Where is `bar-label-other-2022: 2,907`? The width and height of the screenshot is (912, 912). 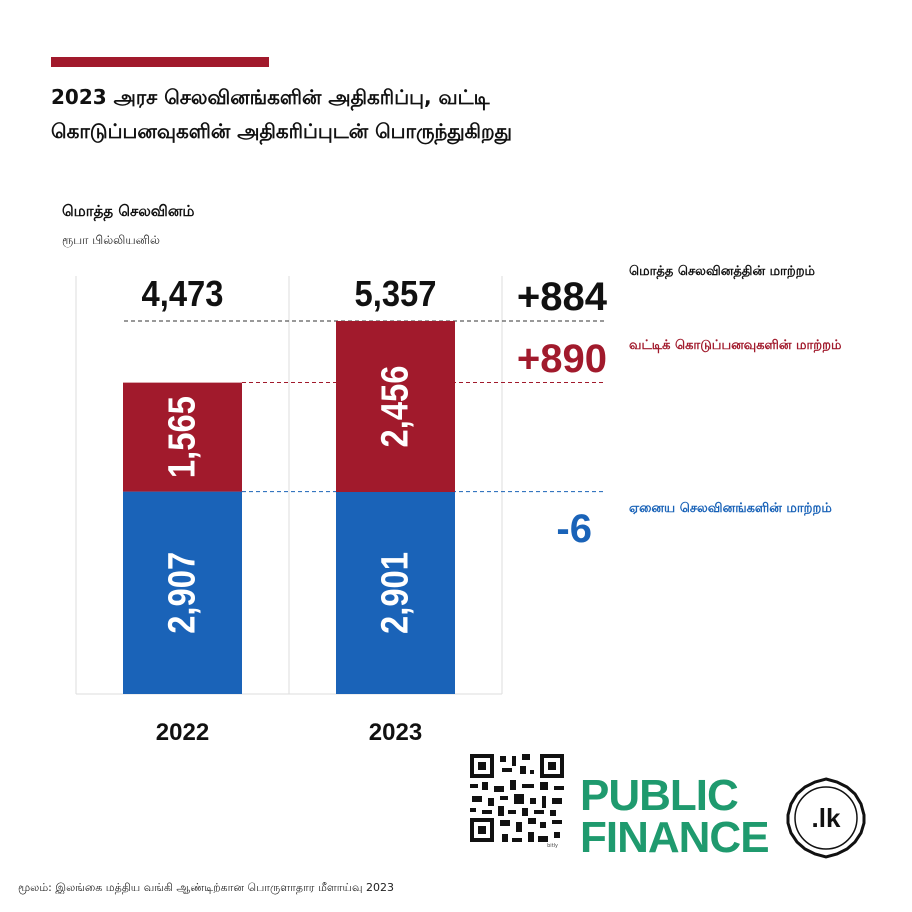 bar-label-other-2022: 2,907 is located at coordinates (183, 593).